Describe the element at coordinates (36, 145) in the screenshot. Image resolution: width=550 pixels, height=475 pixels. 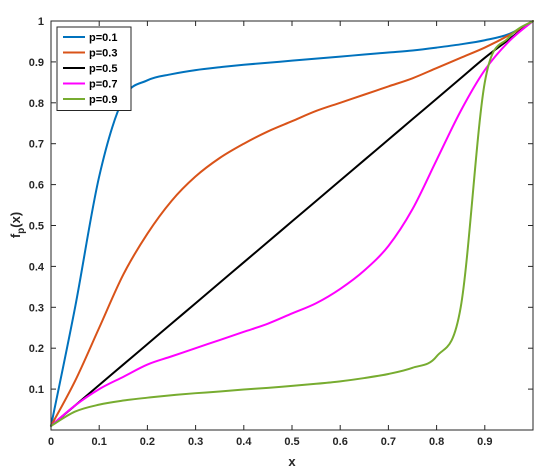
I see `y-tick-label: 0.7` at that location.